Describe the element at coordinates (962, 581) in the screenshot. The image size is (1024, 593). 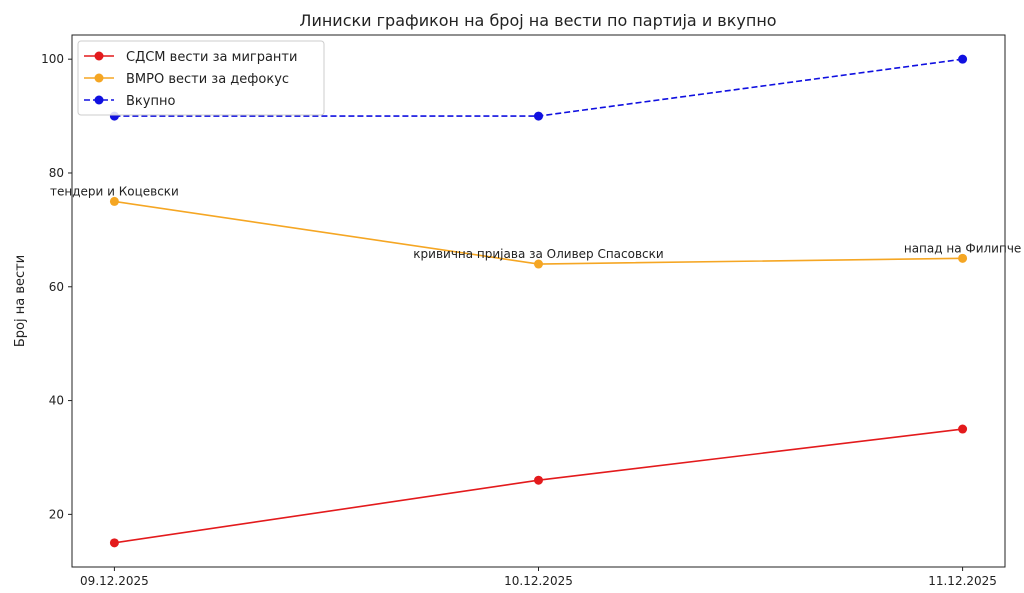
I see `x-tick-label: 11.12.2025` at that location.